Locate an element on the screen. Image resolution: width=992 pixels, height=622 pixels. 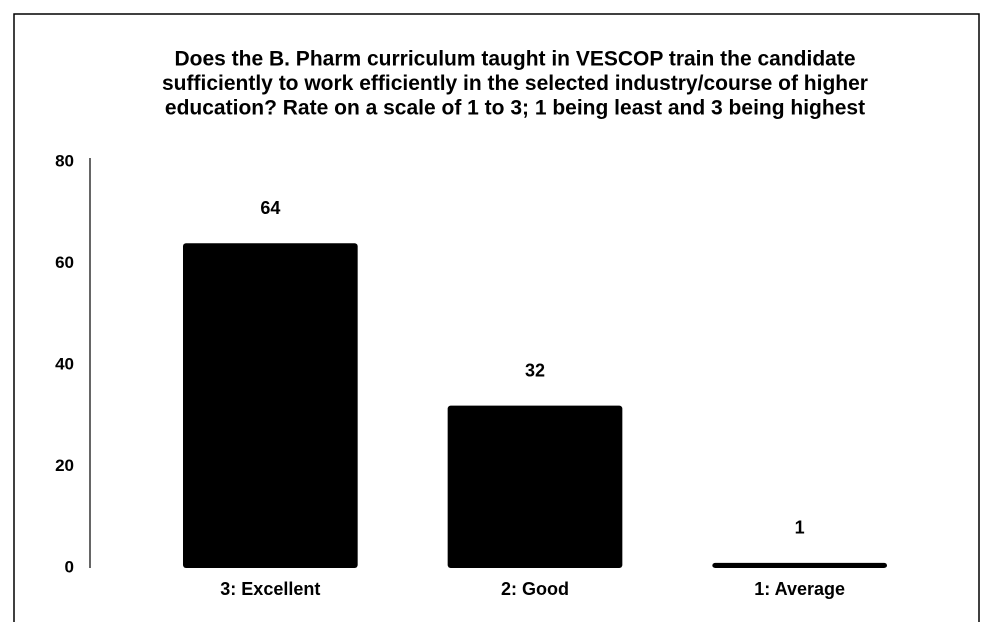
data-label: 1 is located at coordinates (800, 528).